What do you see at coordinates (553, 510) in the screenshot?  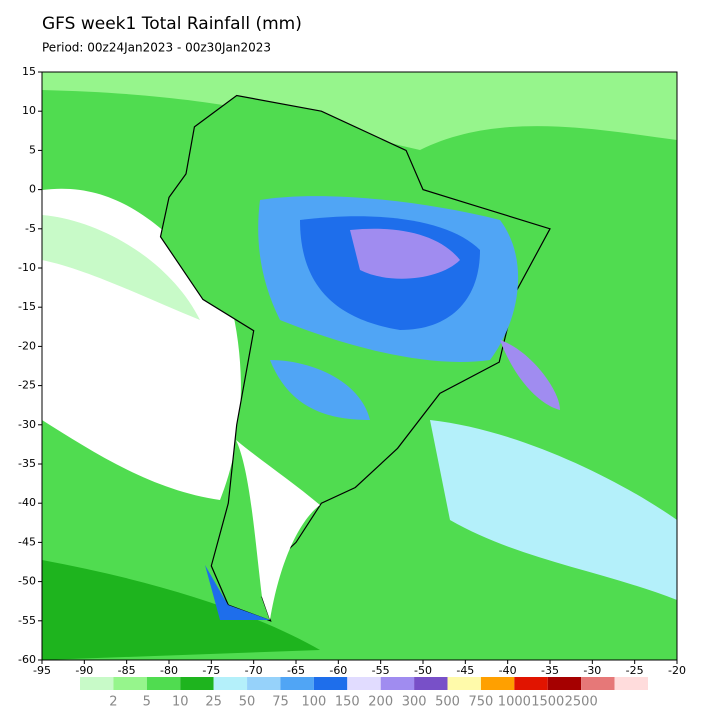 I see `atlantic-band` at bounding box center [553, 510].